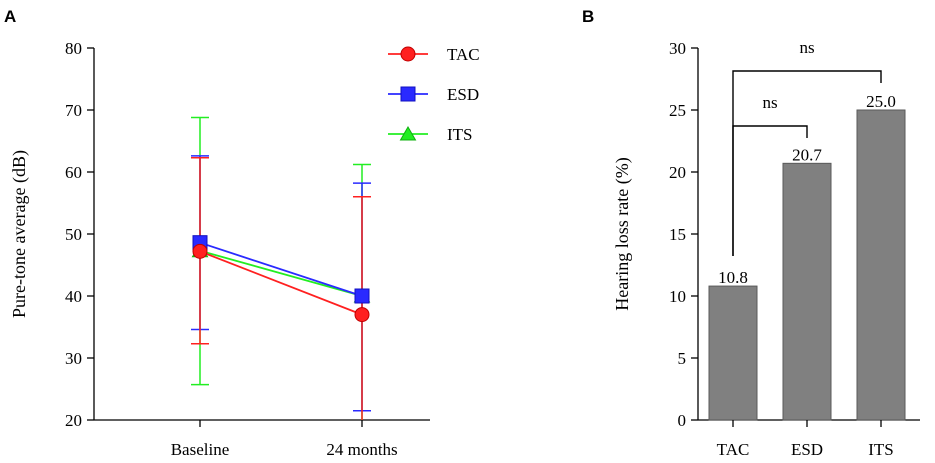 This screenshot has height=463, width=935. Describe the element at coordinates (73, 110) in the screenshot. I see `y-tick-label: 70` at that location.